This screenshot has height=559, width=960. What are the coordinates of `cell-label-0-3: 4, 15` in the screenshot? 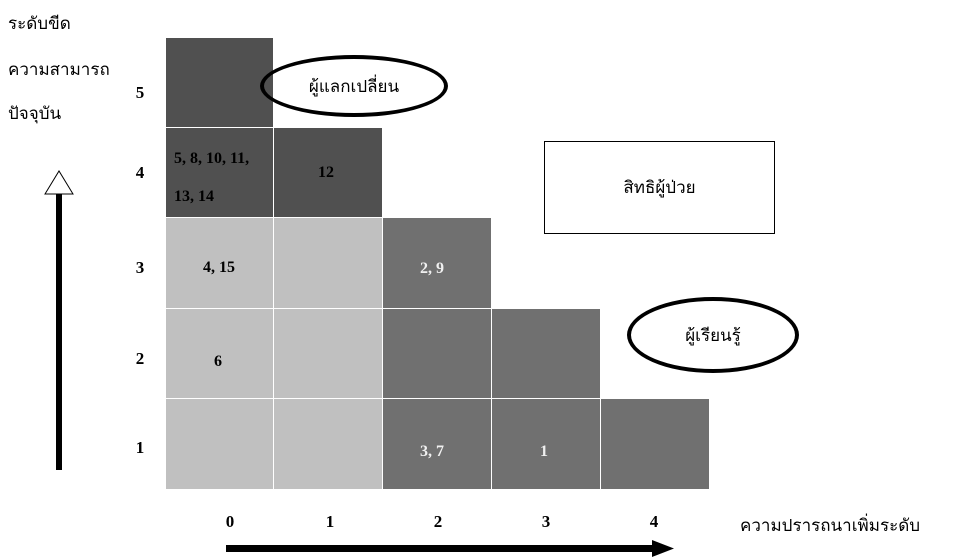 It's located at (219, 267).